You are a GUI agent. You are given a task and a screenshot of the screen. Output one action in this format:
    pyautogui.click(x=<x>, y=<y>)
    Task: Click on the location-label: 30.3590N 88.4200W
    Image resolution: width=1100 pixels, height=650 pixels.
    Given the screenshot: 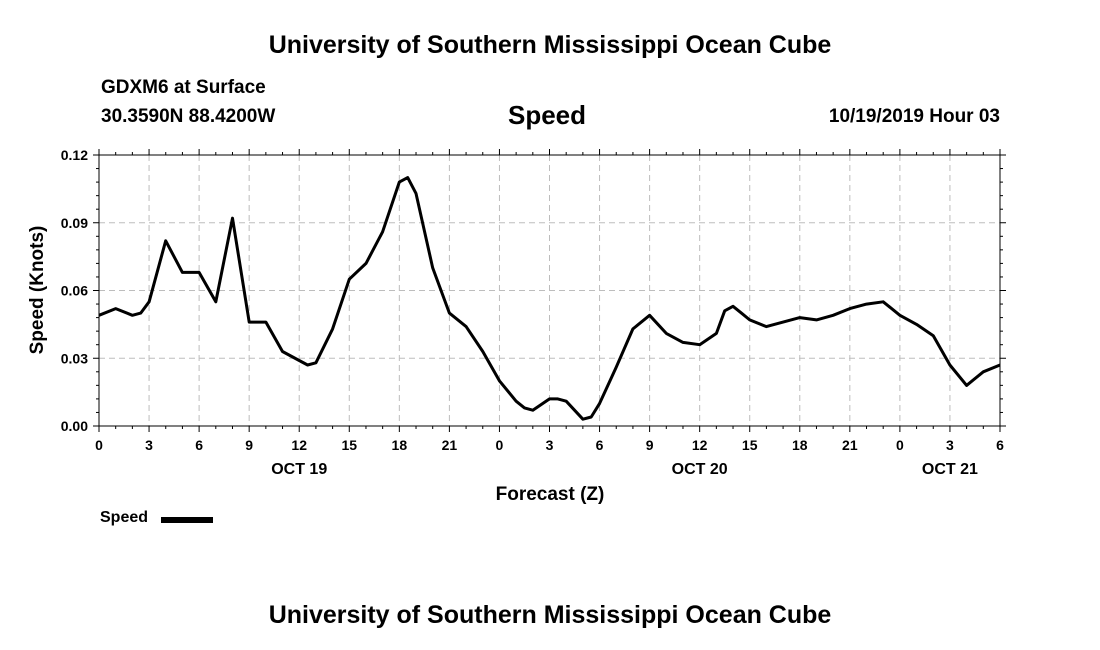 What is the action you would take?
    pyautogui.click(x=188, y=116)
    